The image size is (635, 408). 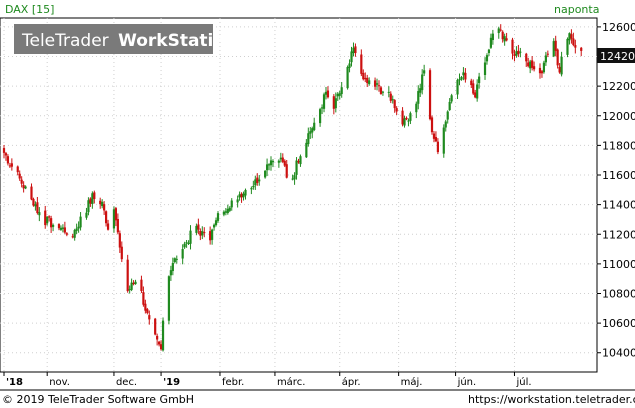 I want to click on y-tick-label: 11000, so click(x=618, y=264).